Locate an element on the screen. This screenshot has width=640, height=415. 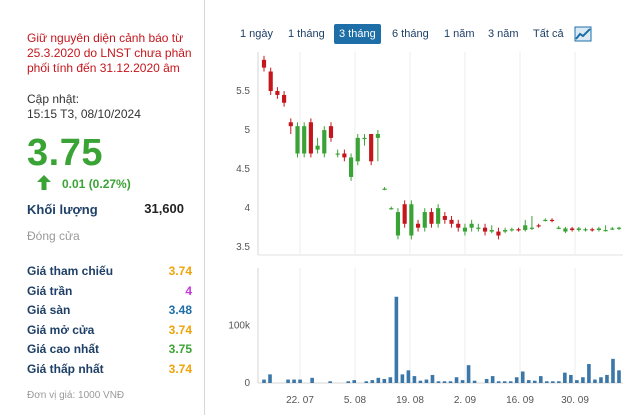
tab-6-months: 6 tháng is located at coordinates (410, 34).